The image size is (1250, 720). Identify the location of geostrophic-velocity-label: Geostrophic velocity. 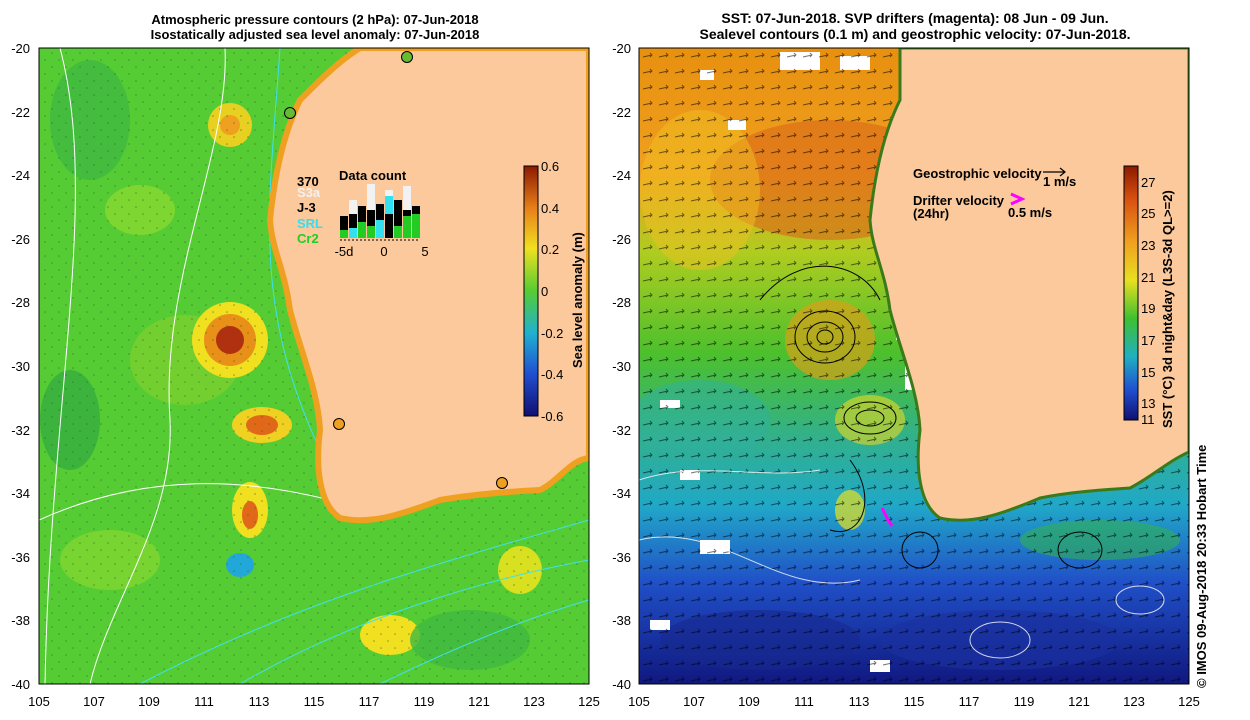
(977, 173).